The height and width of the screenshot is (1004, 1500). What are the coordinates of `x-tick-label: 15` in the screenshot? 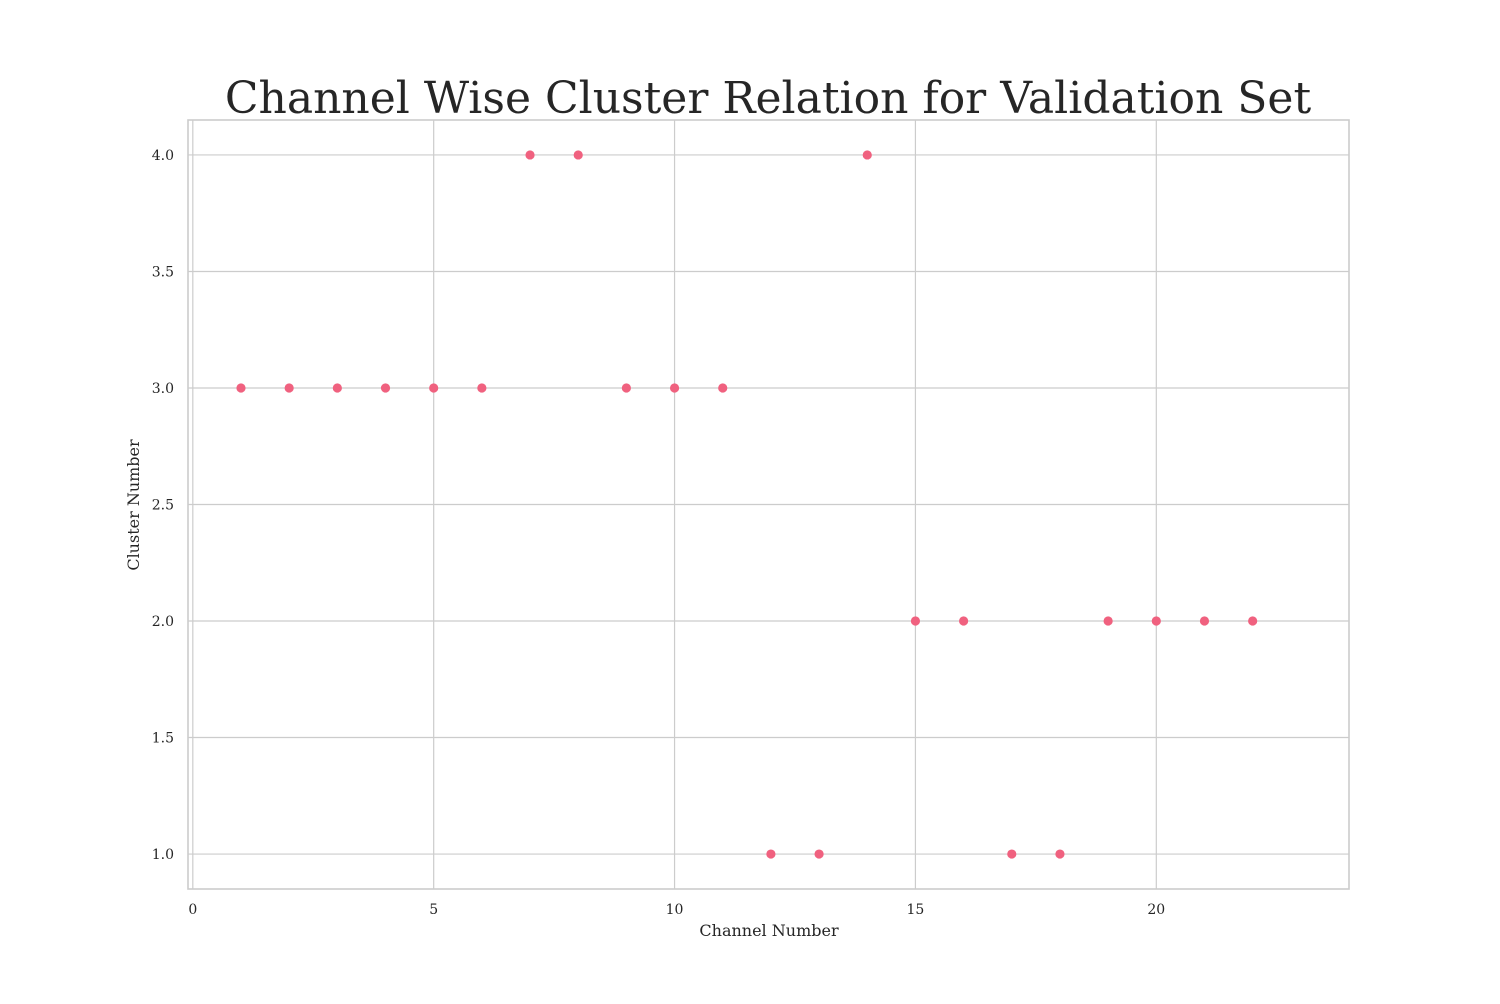 It's located at (916, 910).